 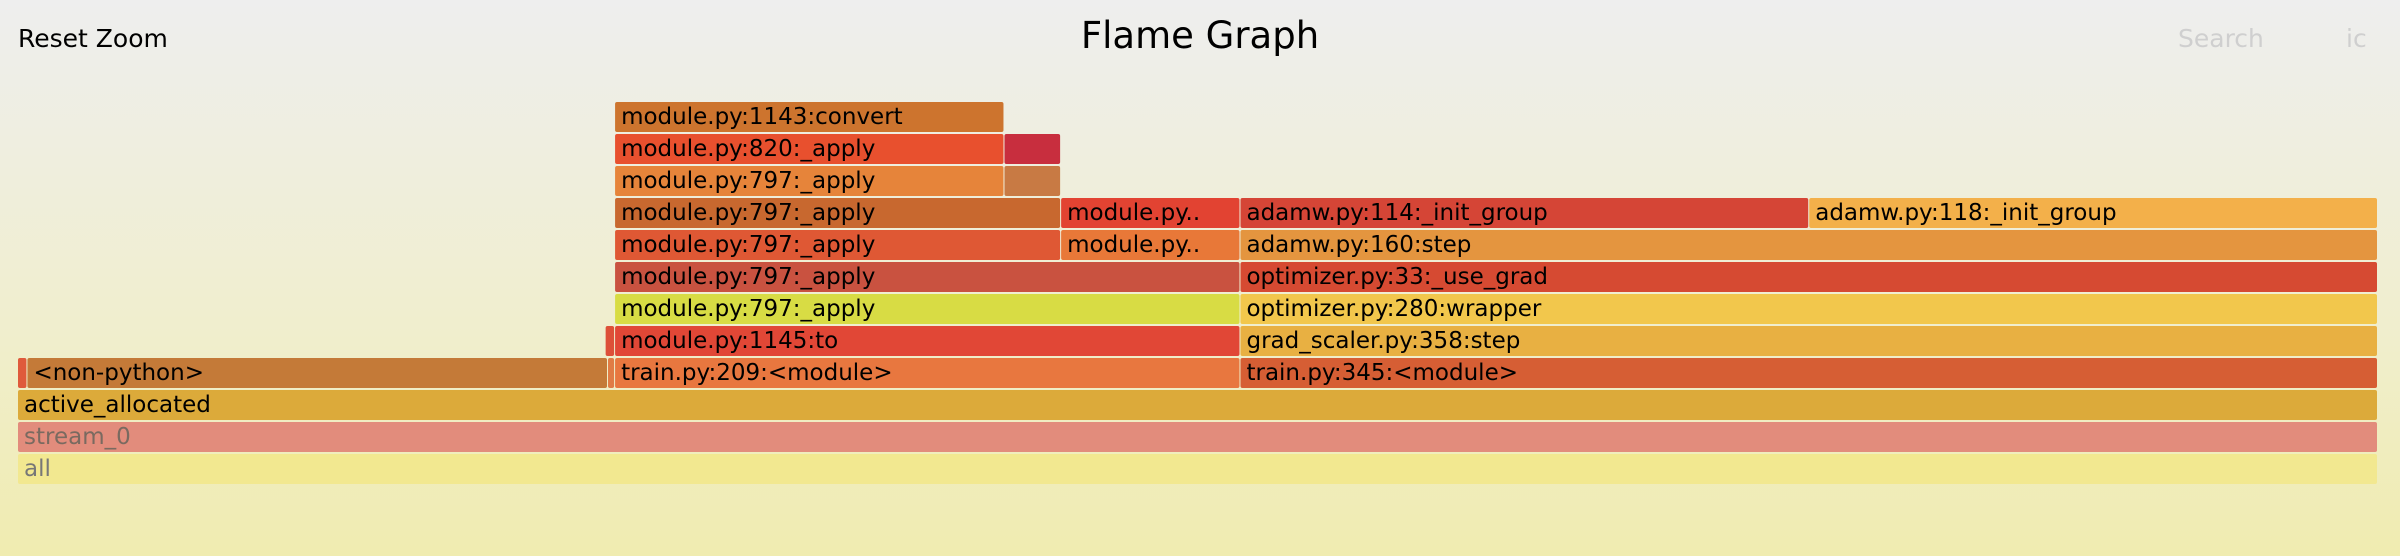 I want to click on flame-frame: module.py:820:_apply, so click(x=809, y=149).